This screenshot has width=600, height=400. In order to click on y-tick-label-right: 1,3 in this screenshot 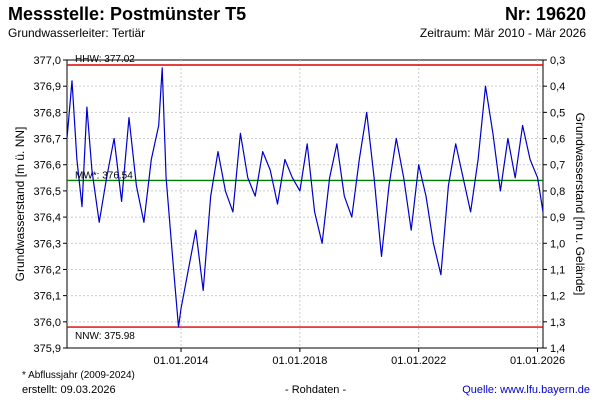, I will do `click(557, 323)`.